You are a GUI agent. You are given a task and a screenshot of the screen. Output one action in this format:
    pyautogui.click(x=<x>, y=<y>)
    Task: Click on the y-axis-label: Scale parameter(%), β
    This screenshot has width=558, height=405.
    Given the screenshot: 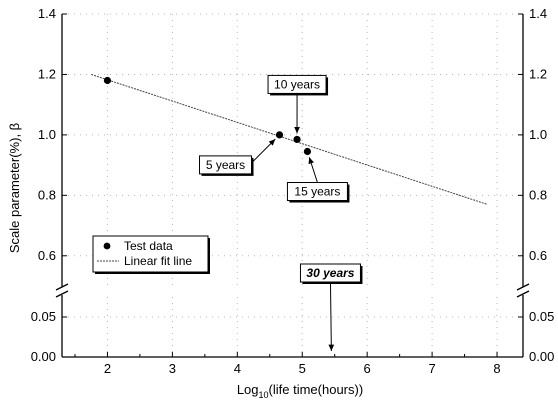 What is the action you would take?
    pyautogui.click(x=14, y=188)
    